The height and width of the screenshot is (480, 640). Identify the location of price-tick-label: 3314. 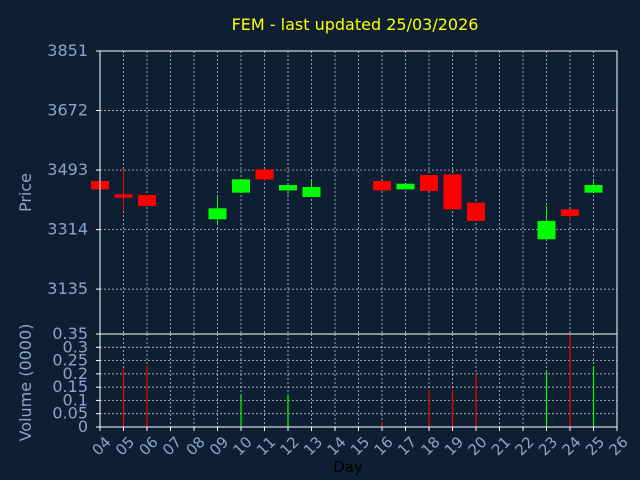
(67, 229).